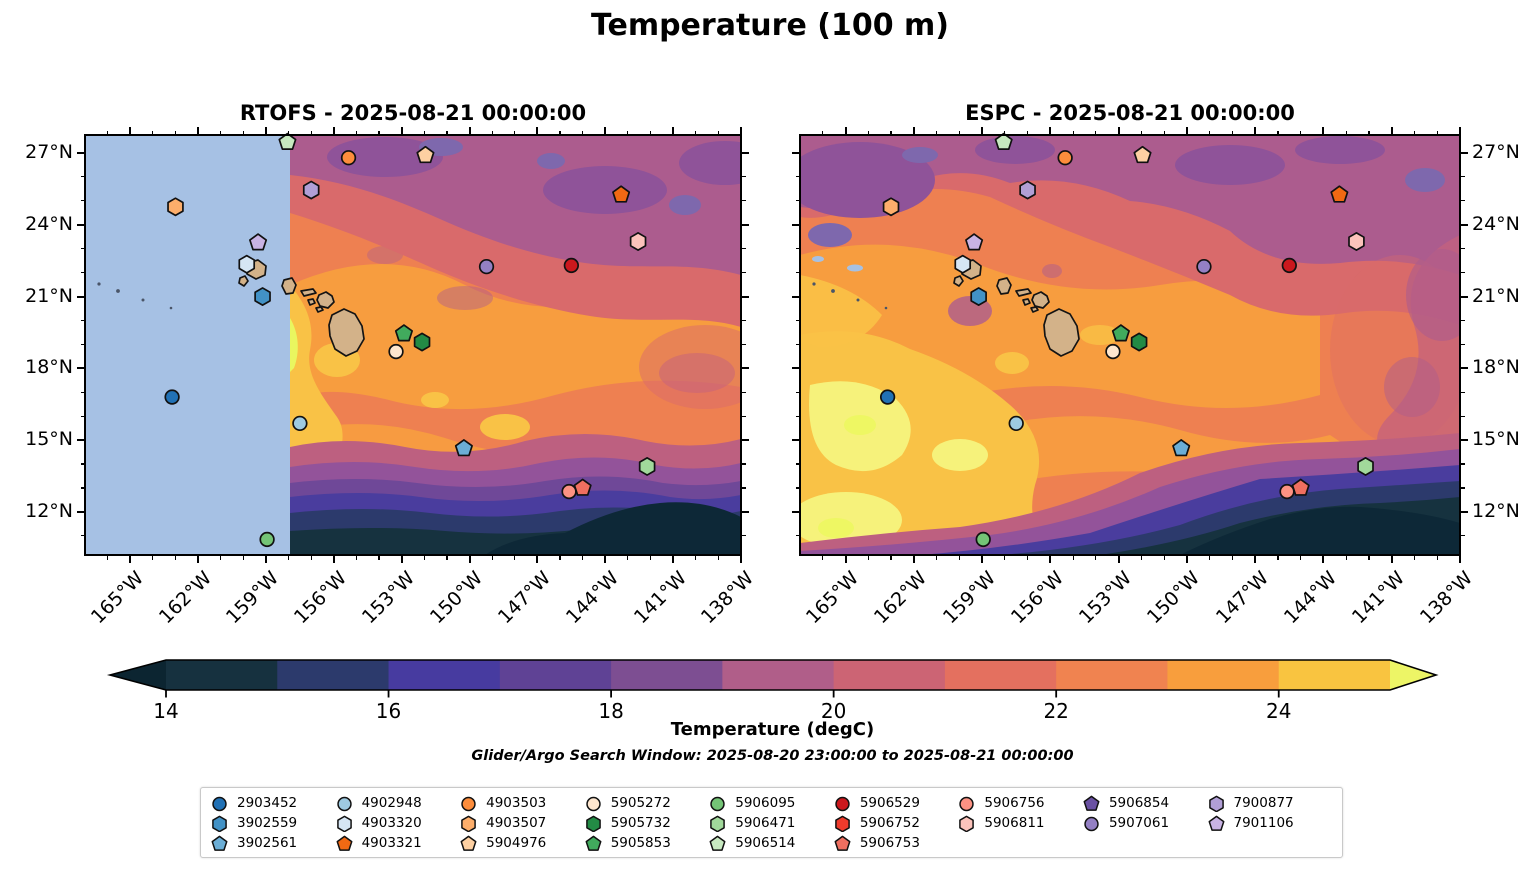  I want to click on legend-column: 5906095 5906471 5906514, so click(771, 823).